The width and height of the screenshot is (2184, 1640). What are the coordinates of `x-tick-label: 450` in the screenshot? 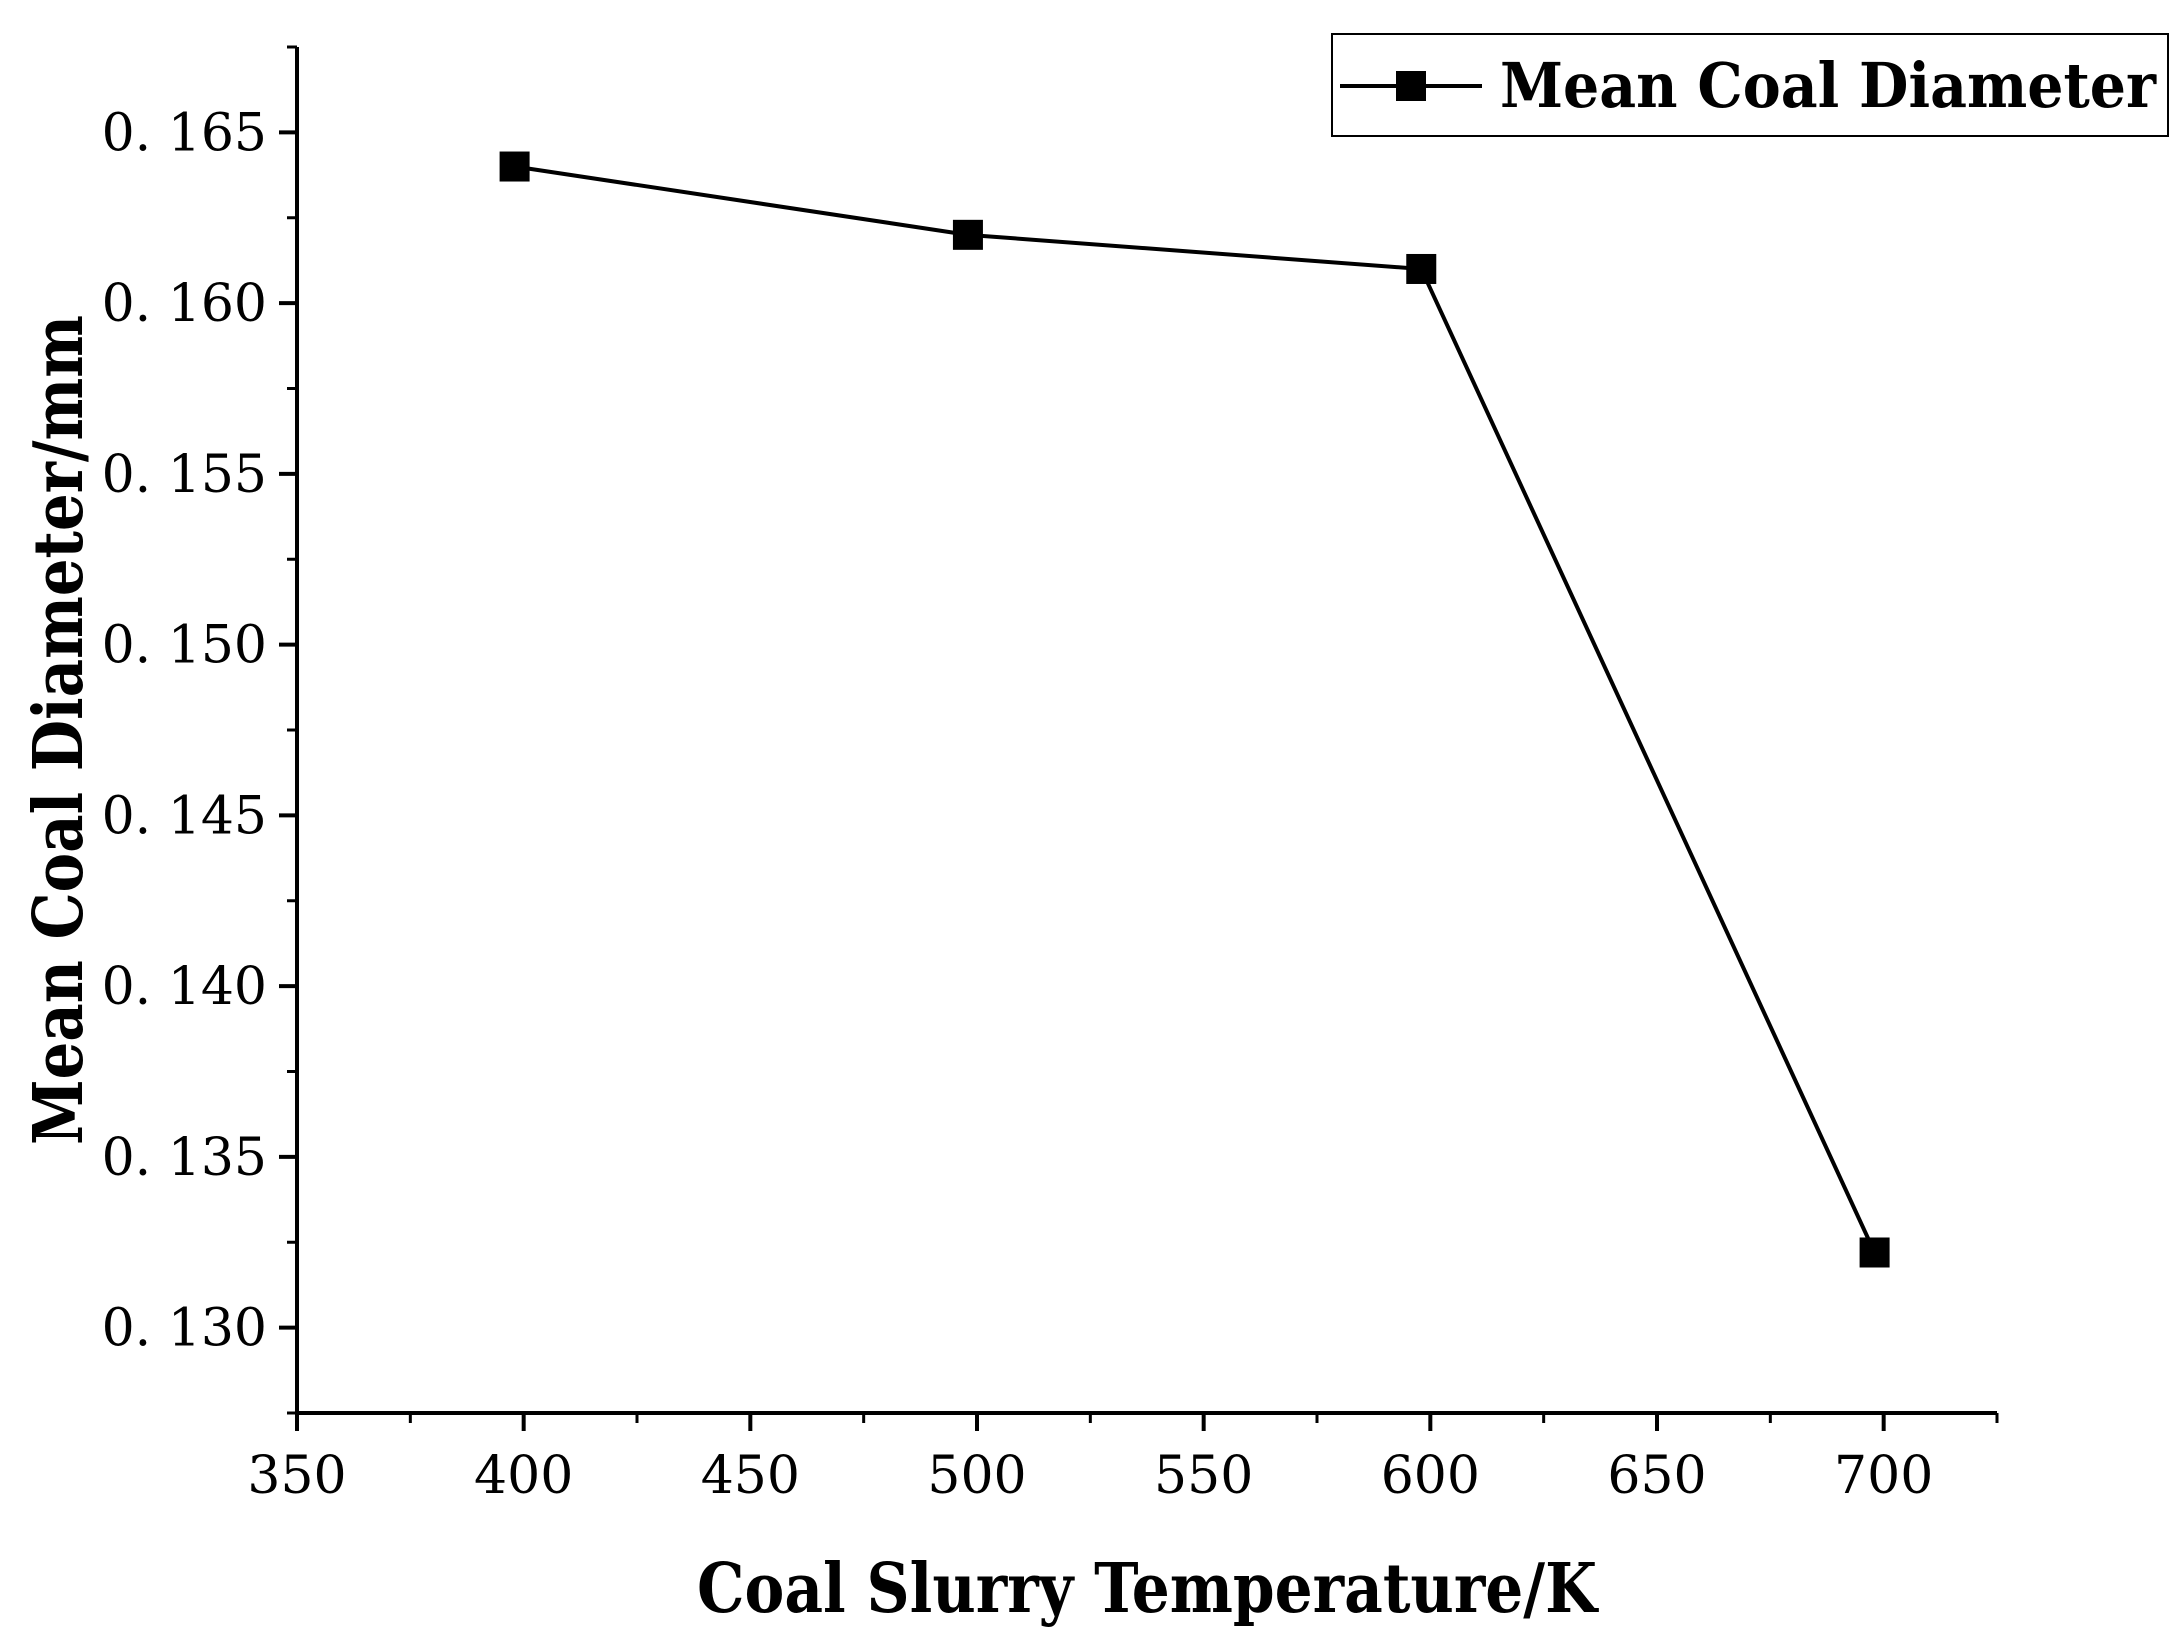 It's located at (750, 1476).